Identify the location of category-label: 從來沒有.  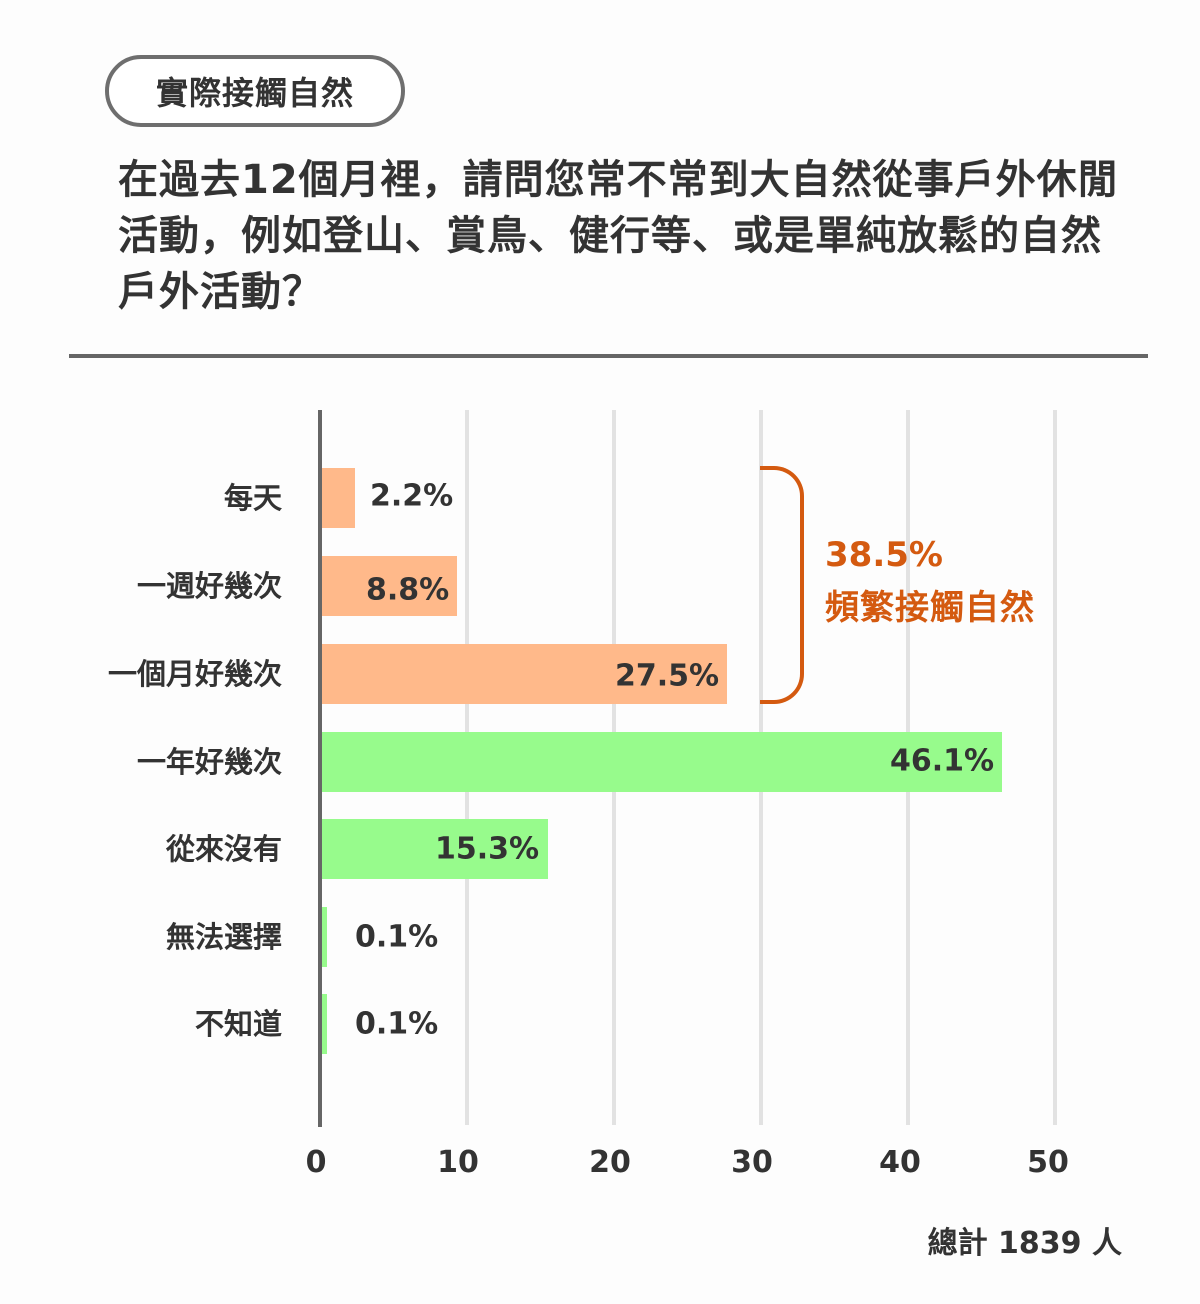
(223, 849).